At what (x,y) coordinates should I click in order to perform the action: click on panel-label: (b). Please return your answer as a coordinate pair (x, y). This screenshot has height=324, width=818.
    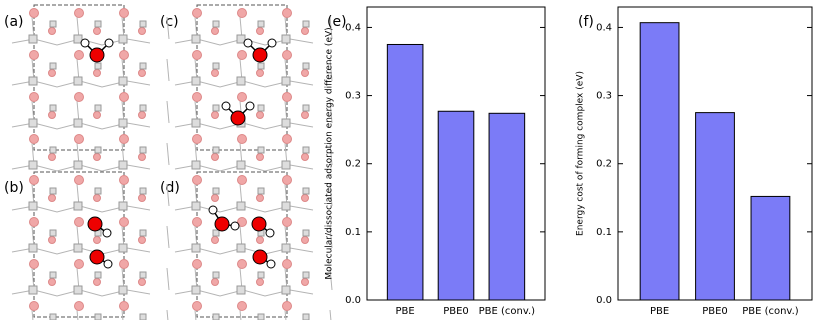
    Looking at the image, I should click on (14, 188).